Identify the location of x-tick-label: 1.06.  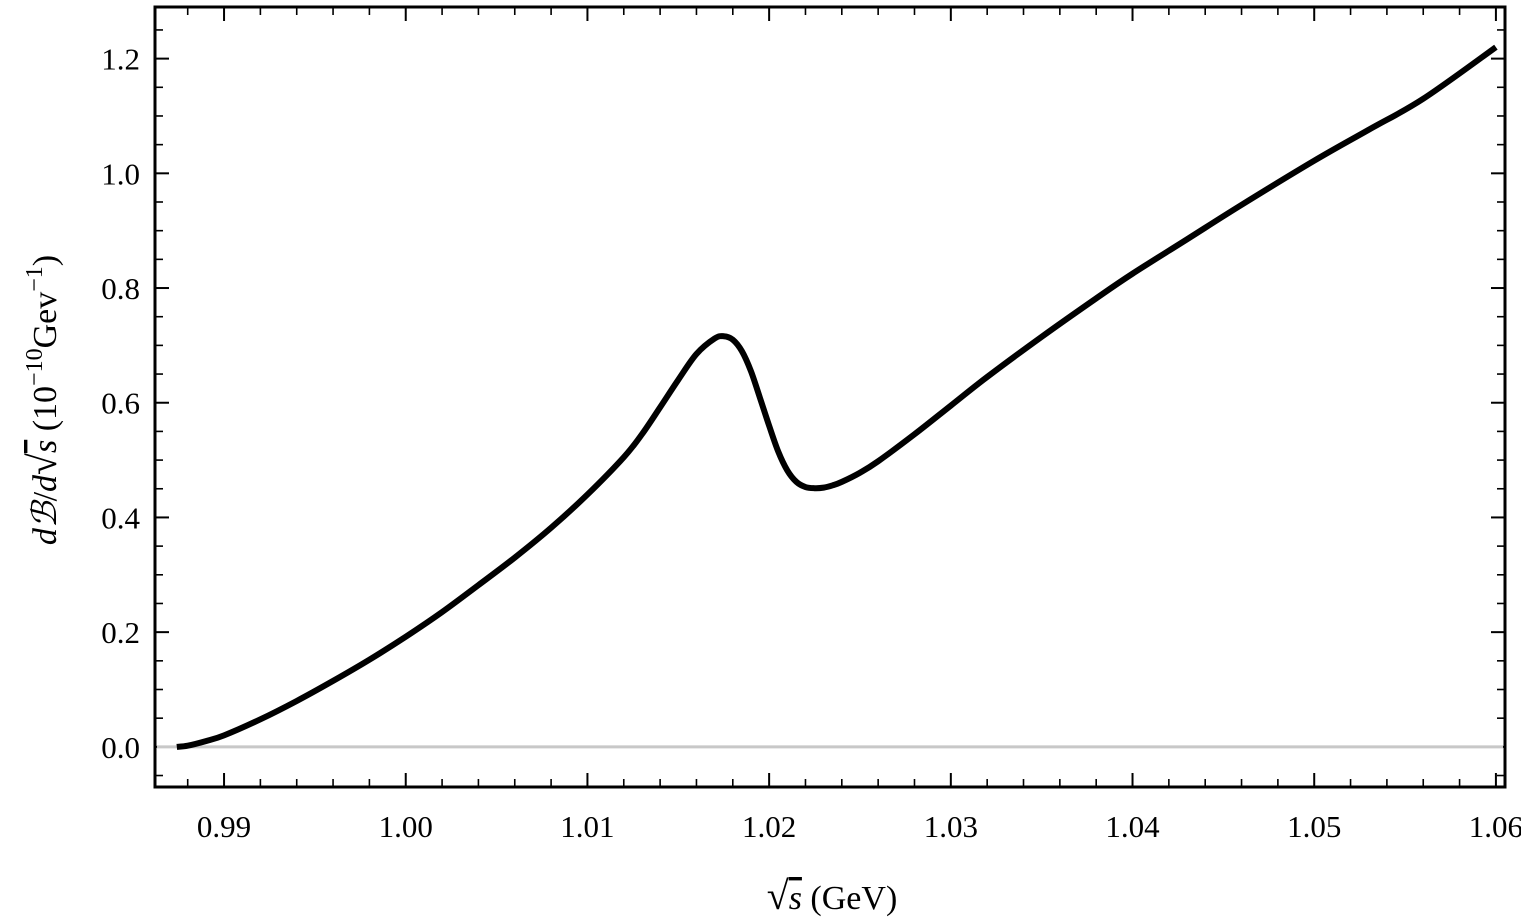
(1495, 826).